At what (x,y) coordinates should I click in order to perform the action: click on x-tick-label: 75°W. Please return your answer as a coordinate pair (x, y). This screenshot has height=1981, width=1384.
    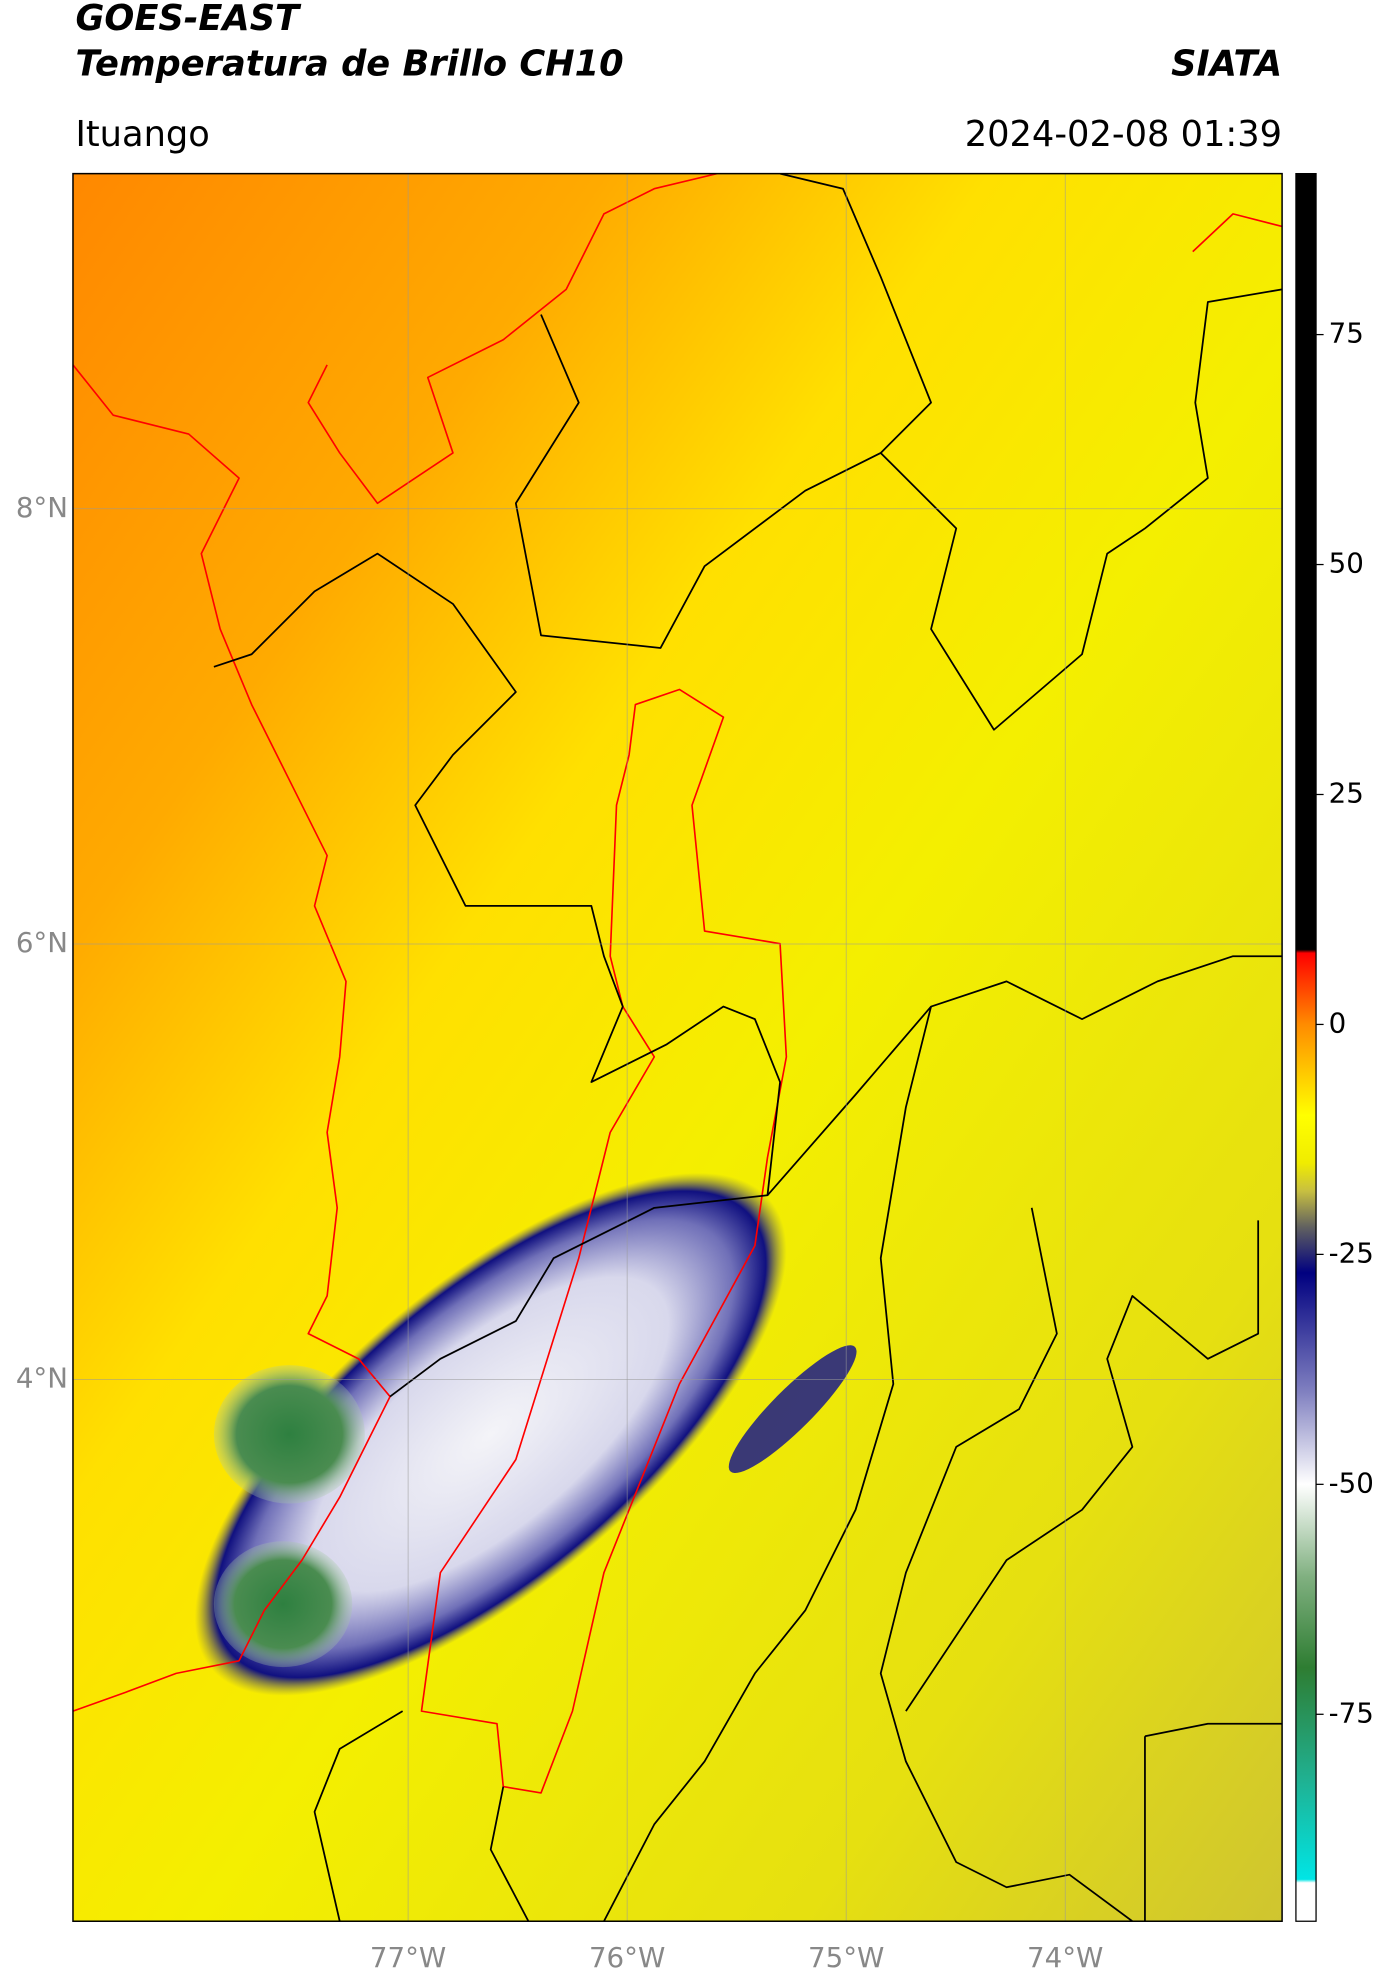
    Looking at the image, I should click on (846, 1957).